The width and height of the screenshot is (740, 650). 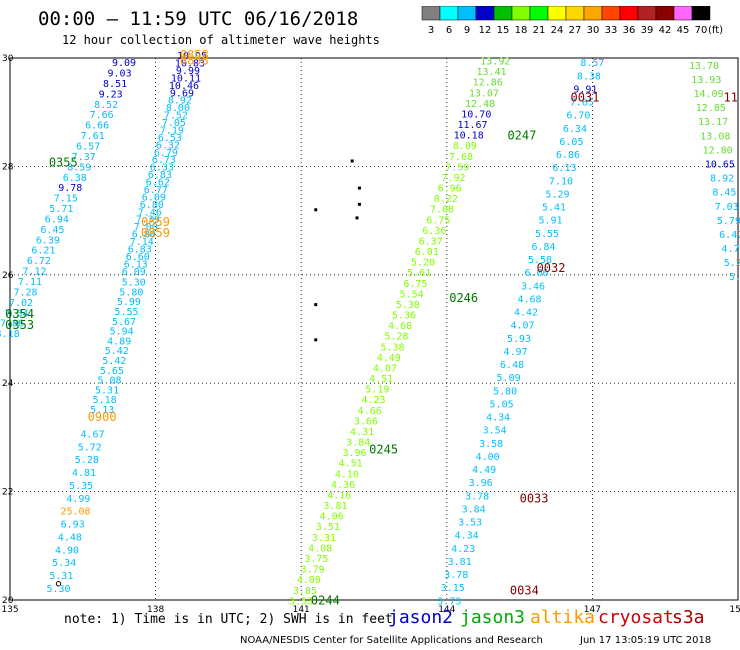 What do you see at coordinates (713, 122) in the screenshot?
I see `wave-height-value: 13.17` at bounding box center [713, 122].